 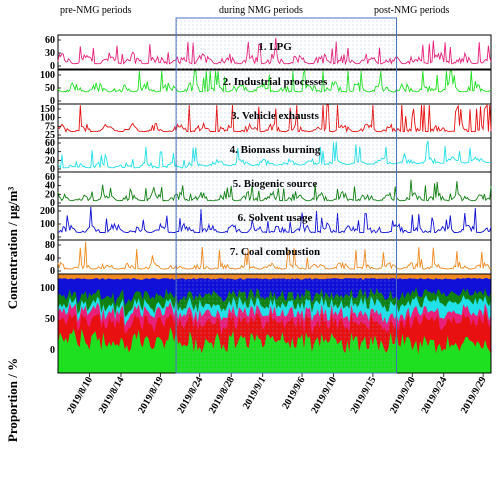 I want to click on y-tick-label: 80, so click(x=50, y=245).